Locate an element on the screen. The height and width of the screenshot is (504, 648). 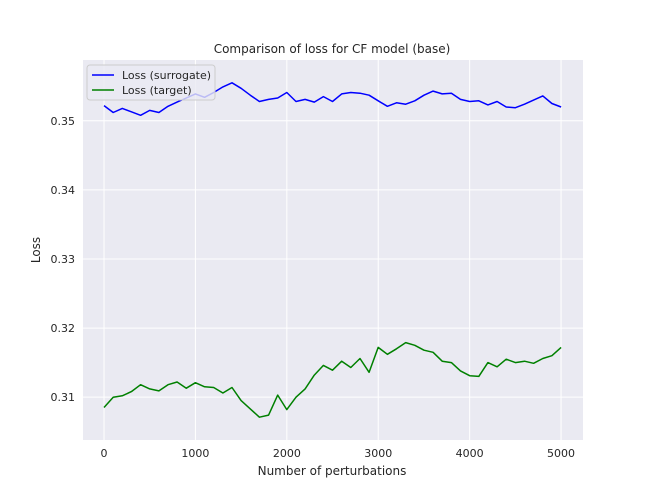
x-tick-label: 0 is located at coordinates (104, 453).